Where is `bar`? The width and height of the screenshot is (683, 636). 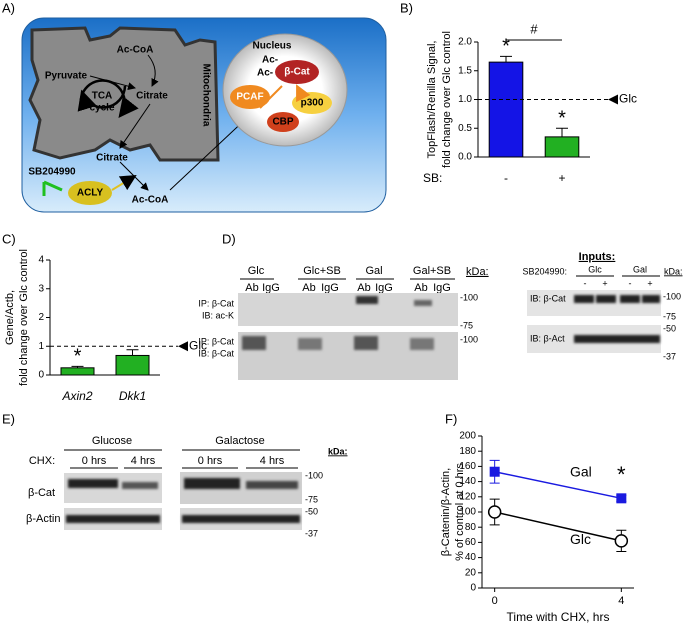
bar is located at coordinates (77, 371).